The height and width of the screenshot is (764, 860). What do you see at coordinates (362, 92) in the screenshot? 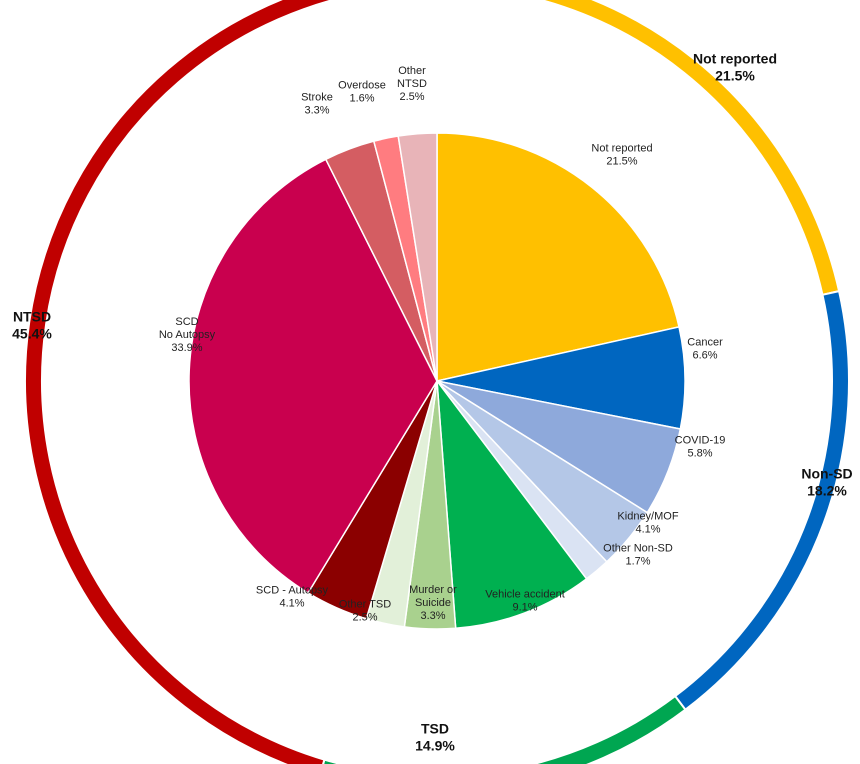
I see `slice-label-overdose: Overdose 1.6%` at bounding box center [362, 92].